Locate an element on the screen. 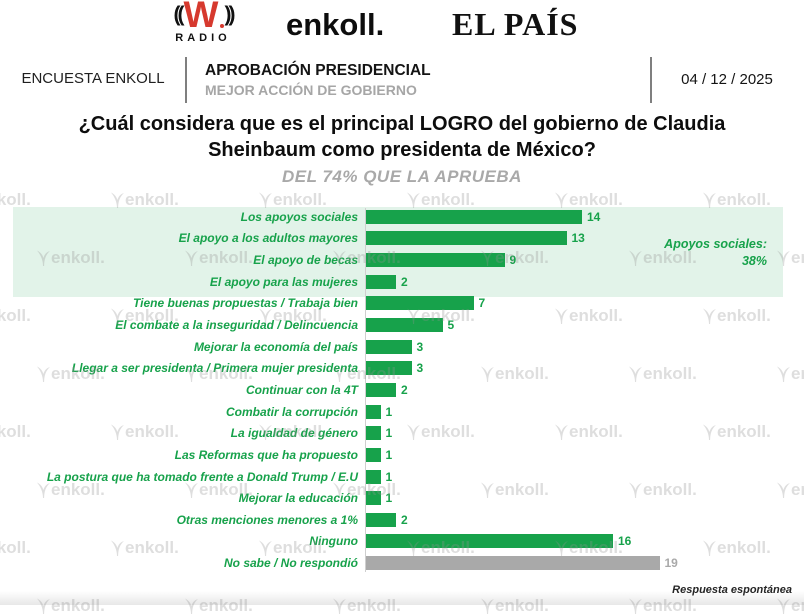  bar-area: 16 is located at coordinates (584, 541).